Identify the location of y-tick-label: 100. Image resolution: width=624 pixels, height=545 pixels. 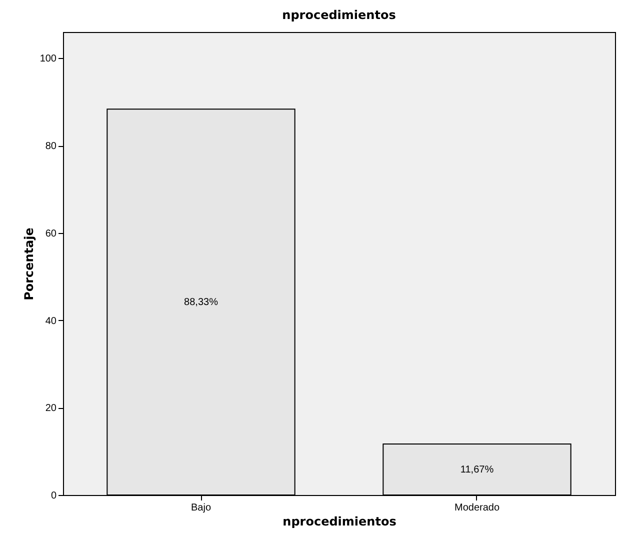
(48, 59).